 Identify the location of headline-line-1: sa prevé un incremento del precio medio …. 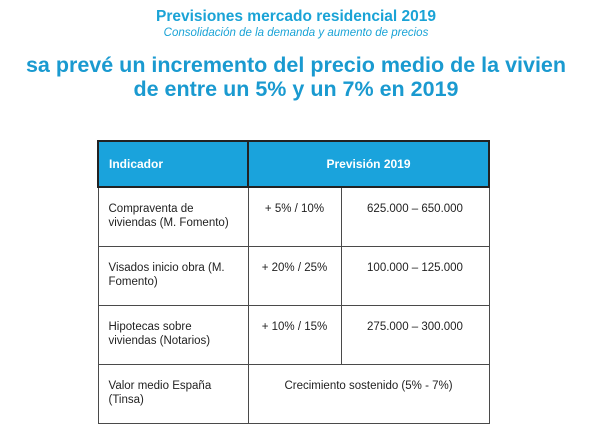
(296, 65).